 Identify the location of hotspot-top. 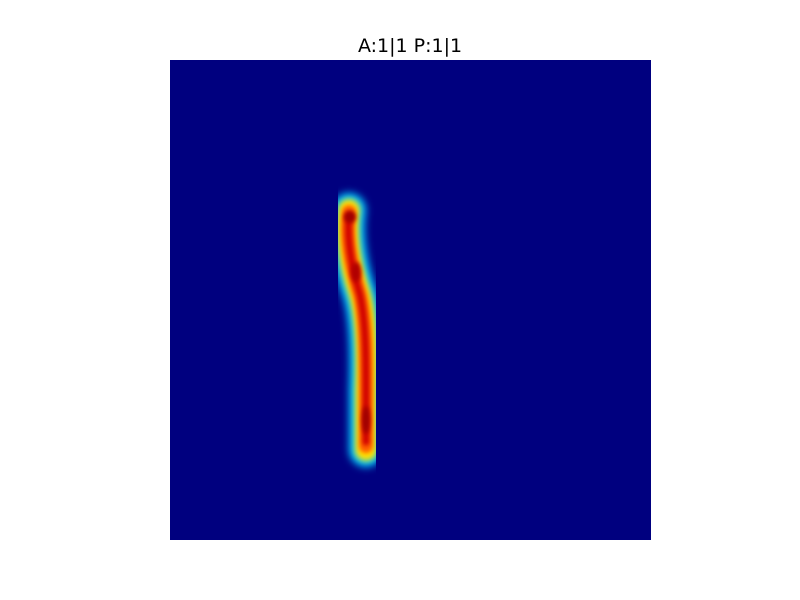
(350, 217).